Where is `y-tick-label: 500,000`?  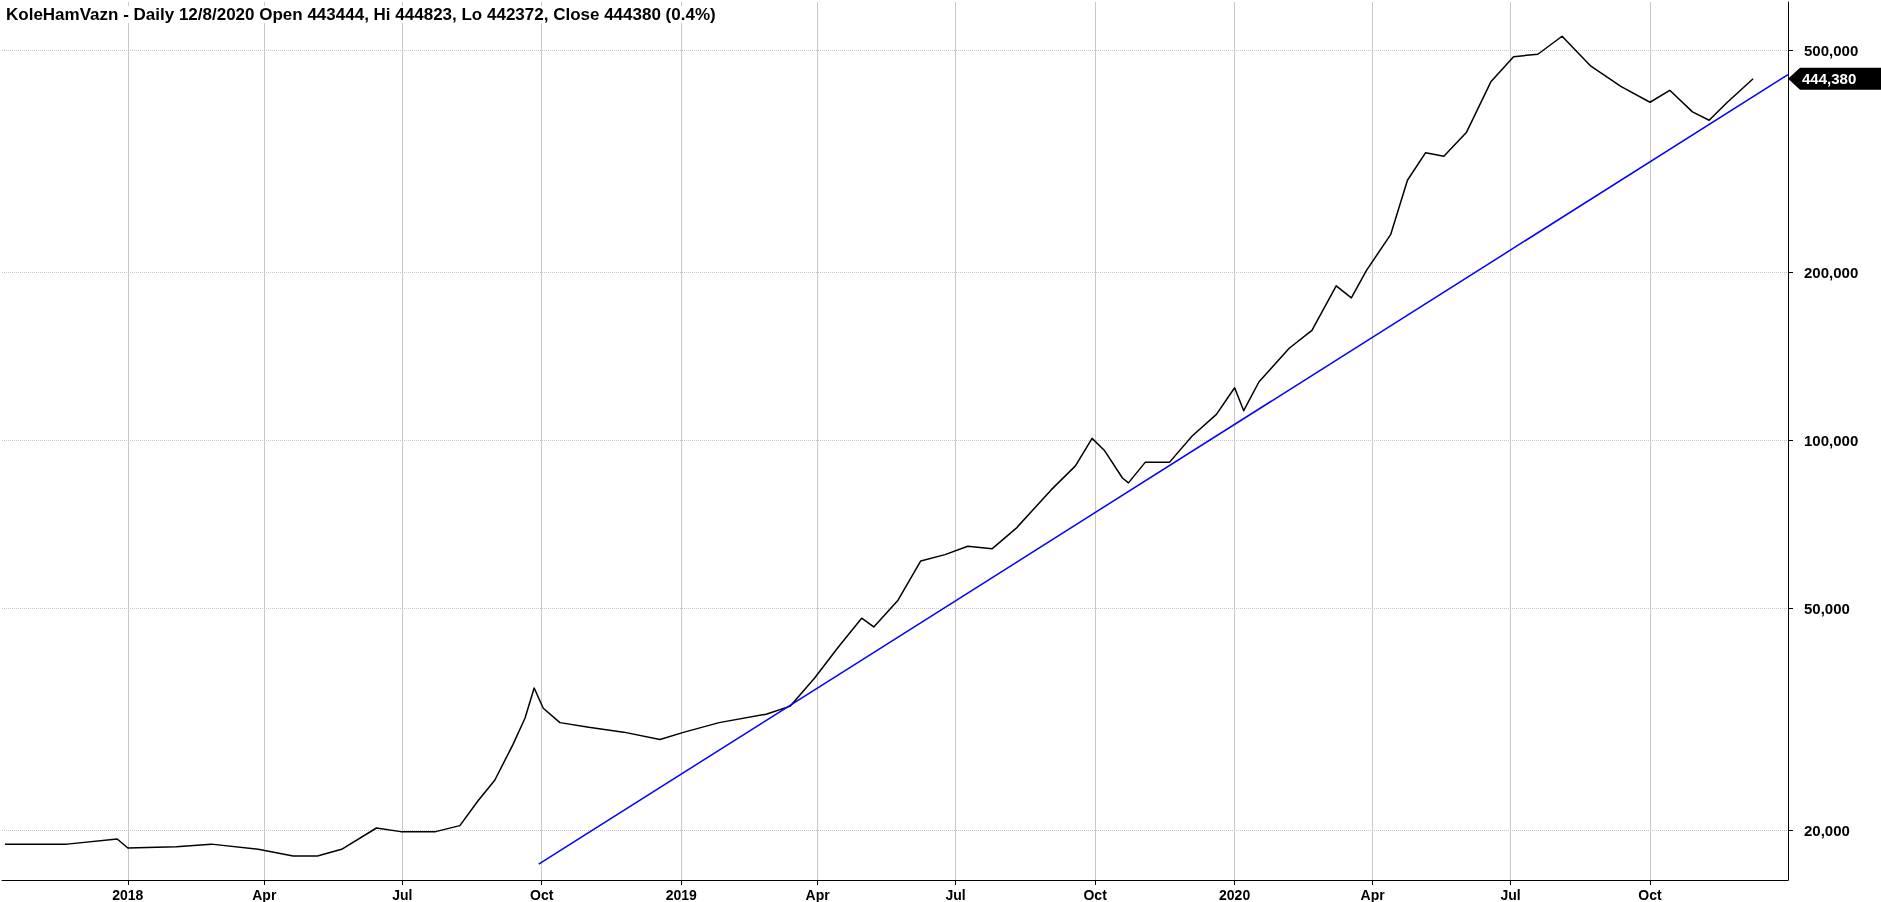 y-tick-label: 500,000 is located at coordinates (1831, 50).